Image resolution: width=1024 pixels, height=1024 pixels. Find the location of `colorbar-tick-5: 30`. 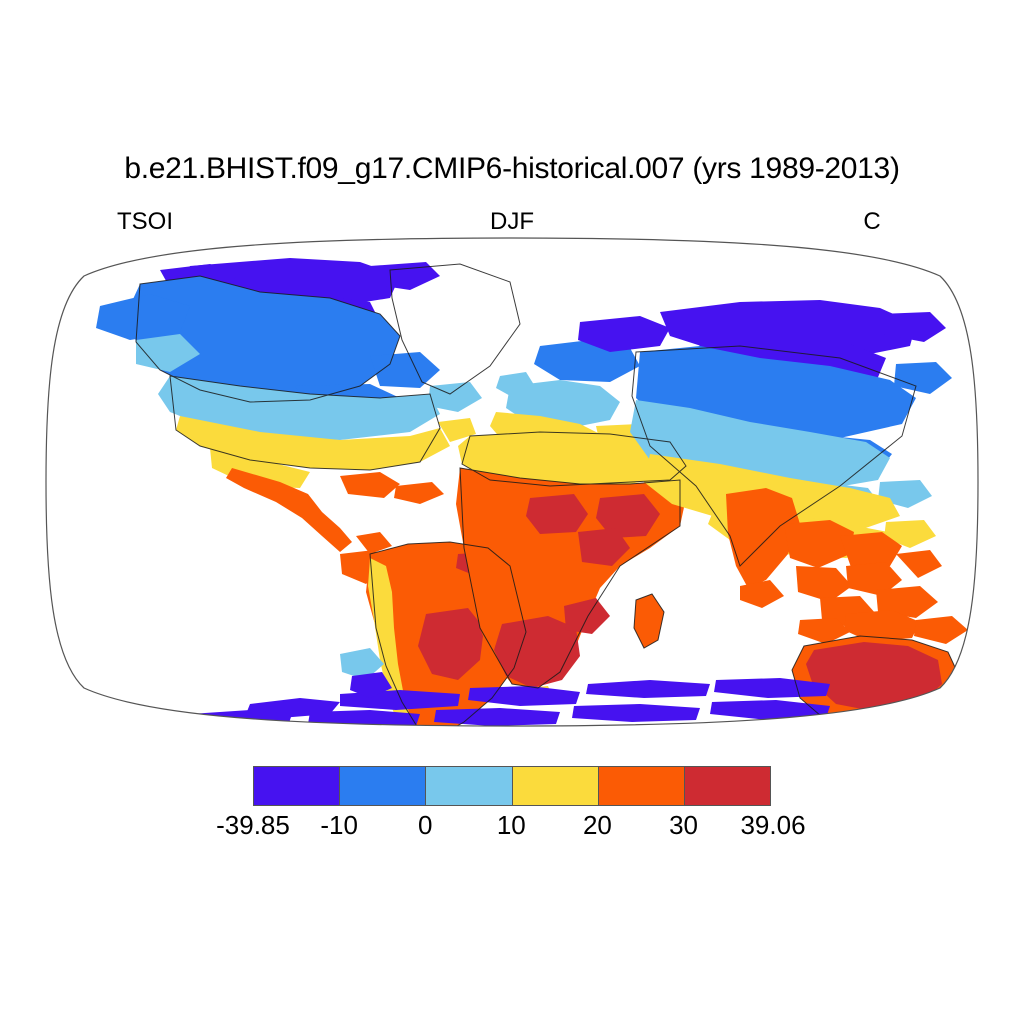

colorbar-tick-5: 30 is located at coordinates (683, 825).